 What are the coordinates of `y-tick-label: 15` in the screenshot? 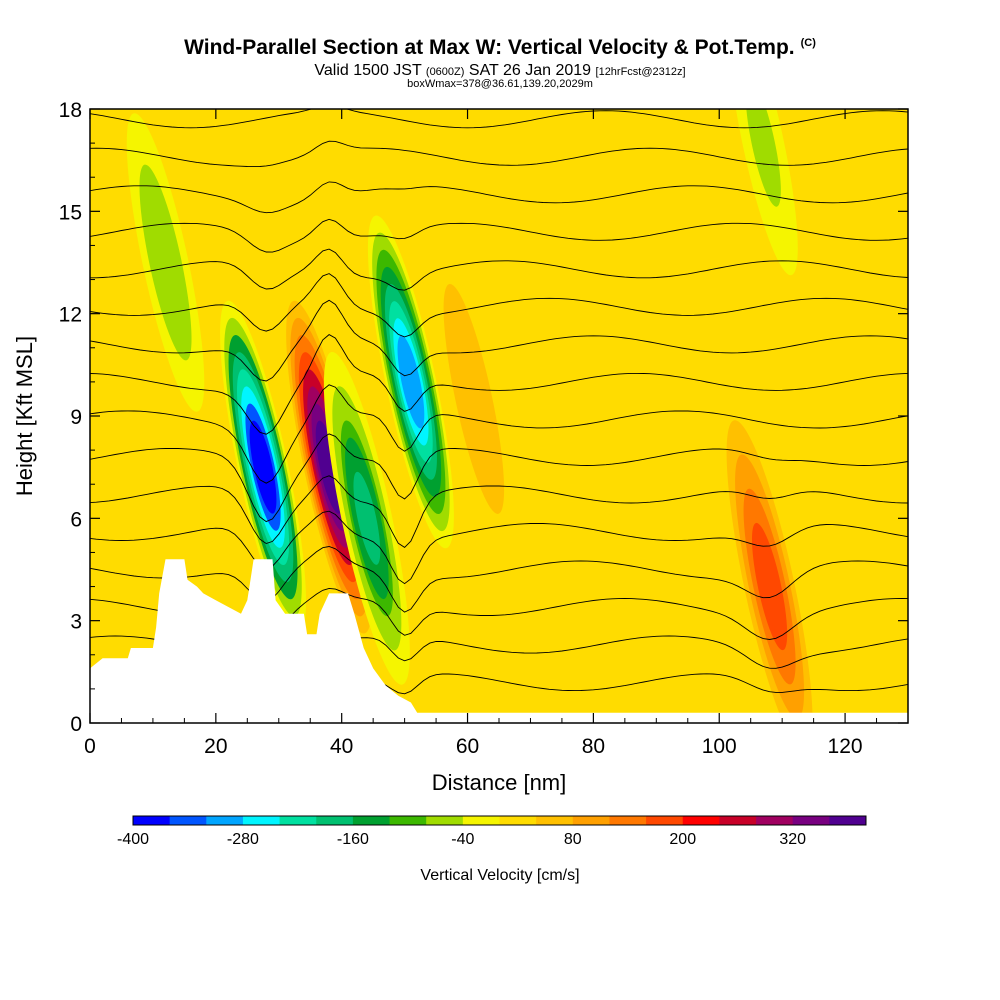 It's located at (70, 212).